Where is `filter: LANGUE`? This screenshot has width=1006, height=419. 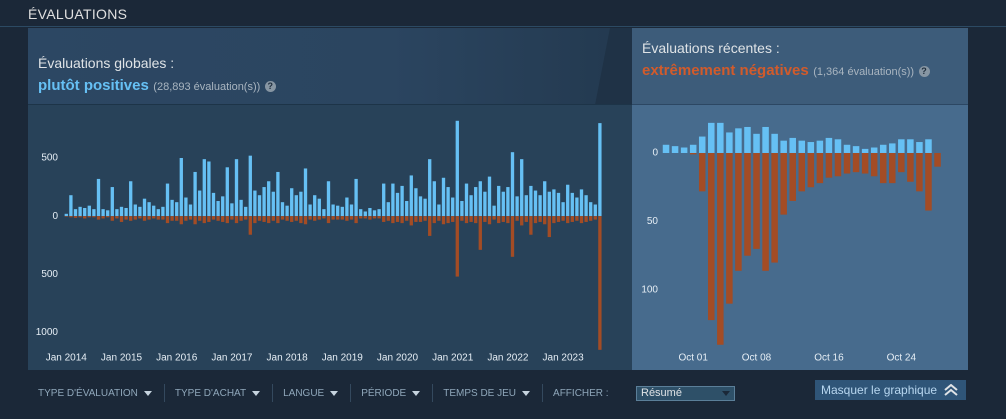 filter: LANGUE is located at coordinates (312, 393).